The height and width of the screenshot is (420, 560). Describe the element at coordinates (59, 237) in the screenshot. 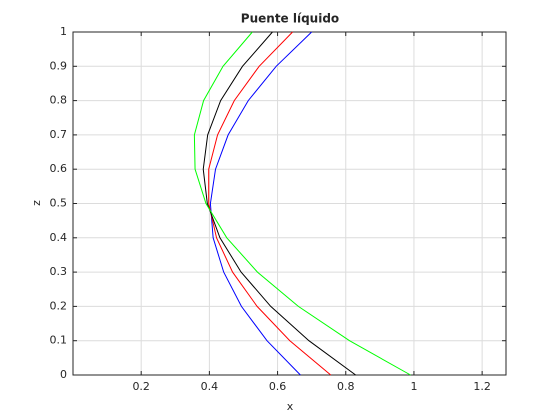

I see `y-tick-label: 0.4` at that location.